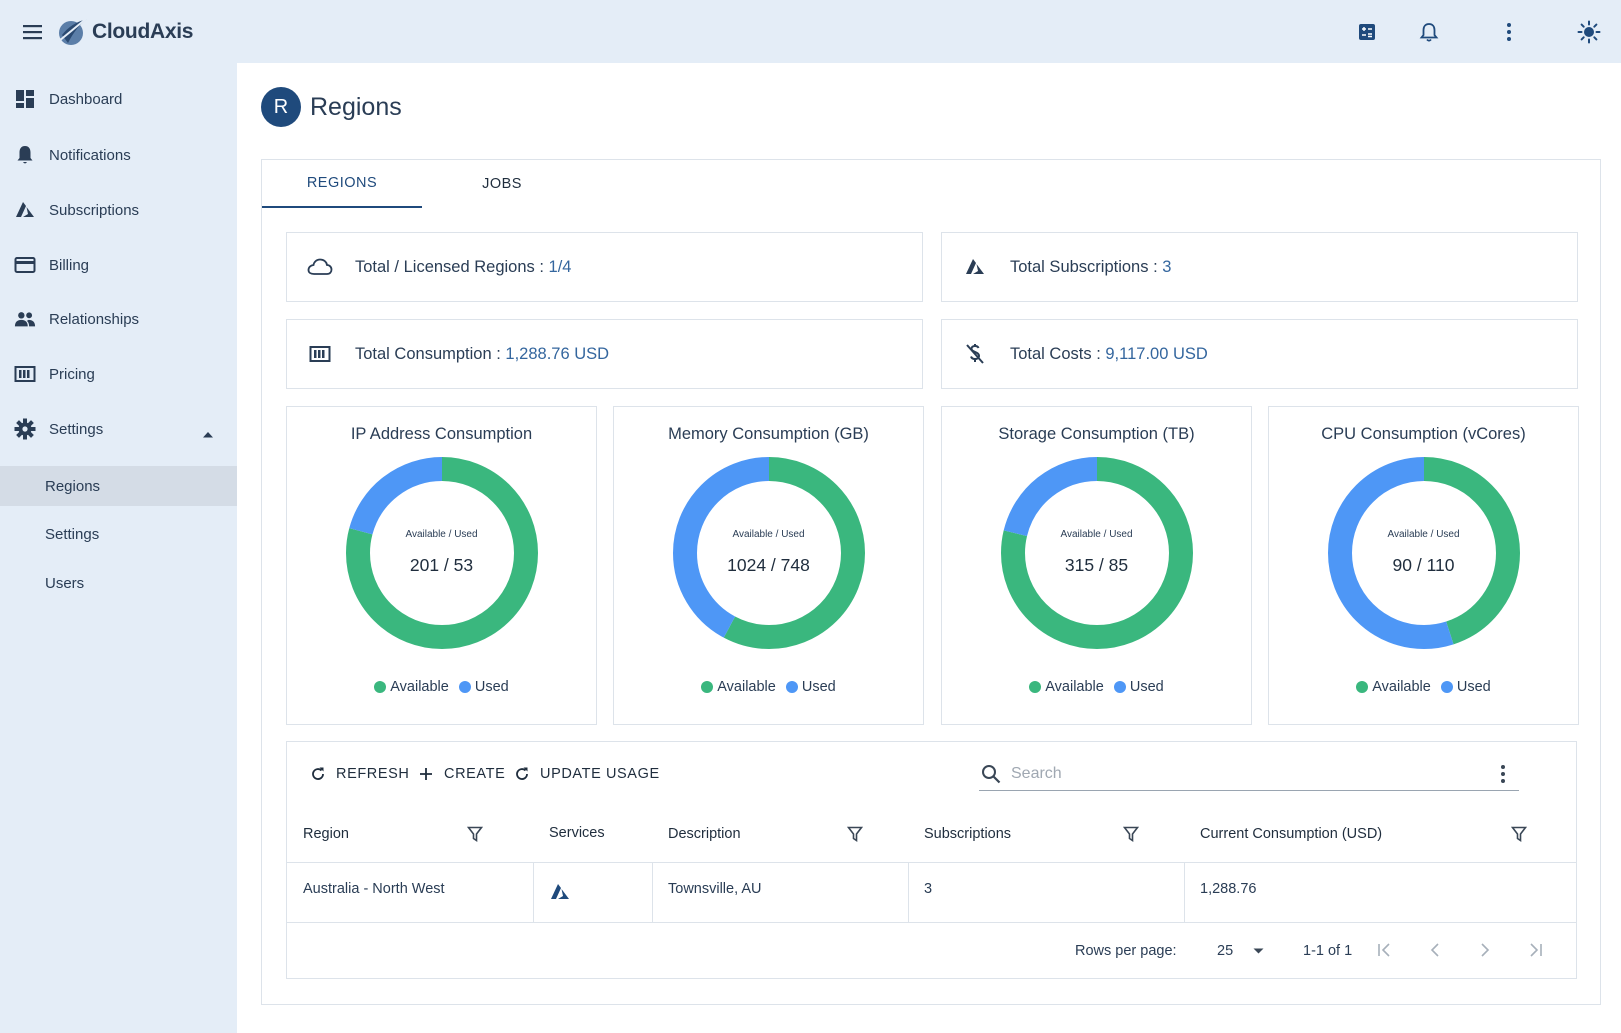 The image size is (1621, 1033). Describe the element at coordinates (577, 833) in the screenshot. I see `column-header-services: Services` at that location.